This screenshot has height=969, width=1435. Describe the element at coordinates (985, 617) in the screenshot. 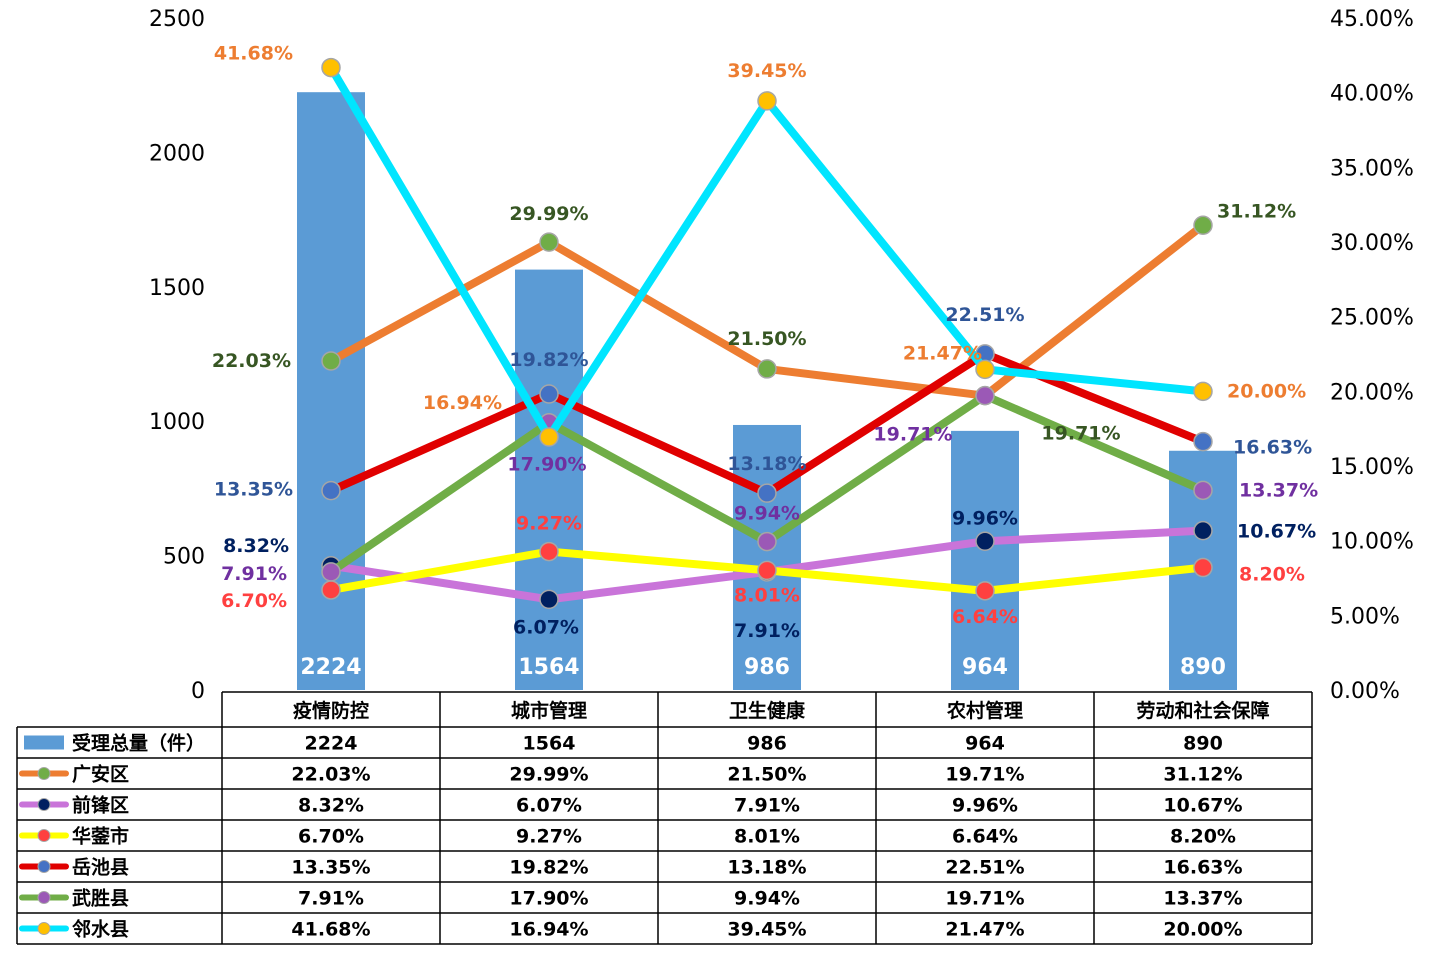

I see `point-value-label: 6.64%` at that location.